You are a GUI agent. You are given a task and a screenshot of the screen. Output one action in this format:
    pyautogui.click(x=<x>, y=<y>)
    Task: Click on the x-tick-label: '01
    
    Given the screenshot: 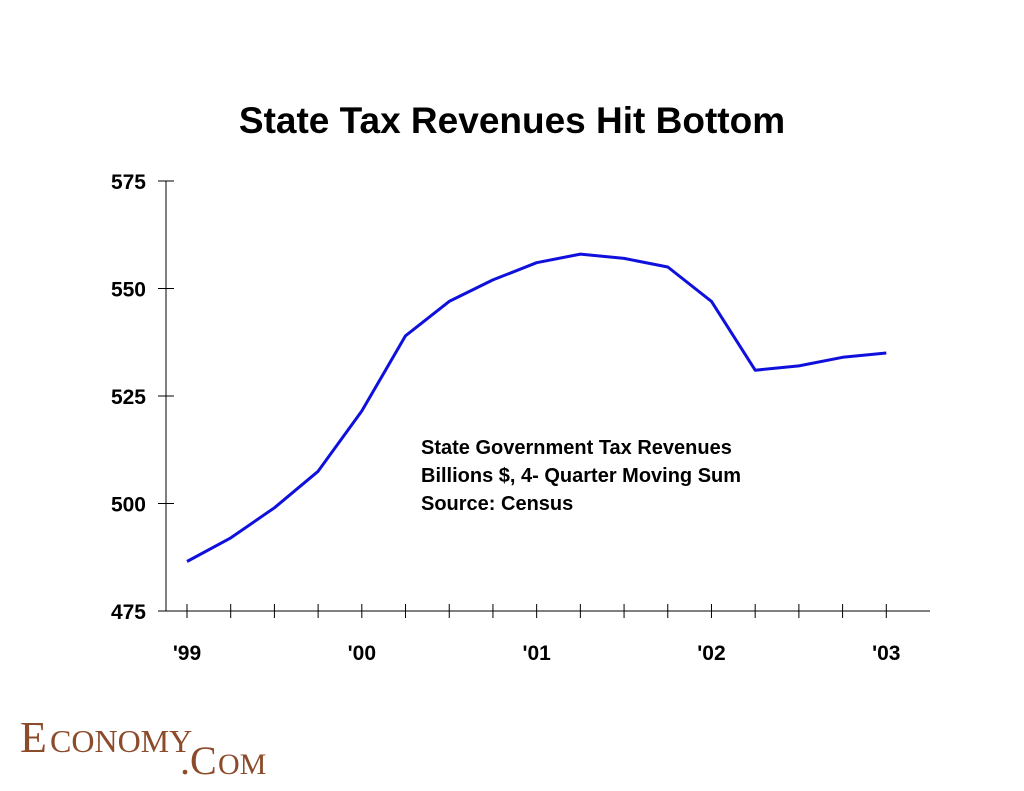 What is the action you would take?
    pyautogui.click(x=536, y=653)
    